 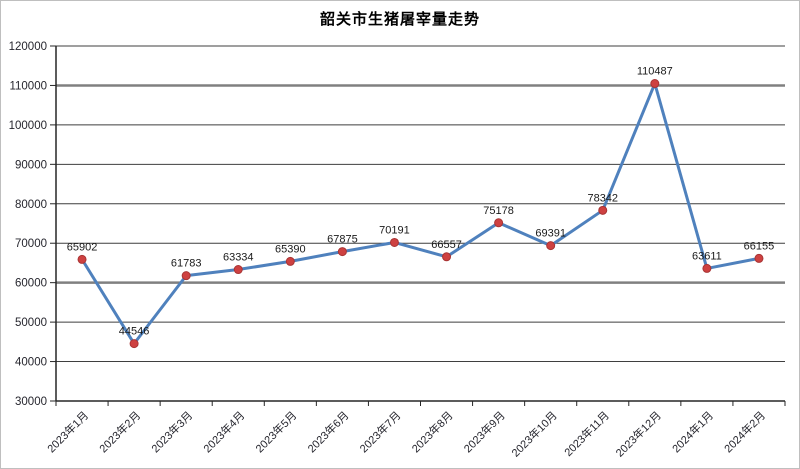 What do you see at coordinates (498, 211) in the screenshot?
I see `data-point-label: 75178` at bounding box center [498, 211].